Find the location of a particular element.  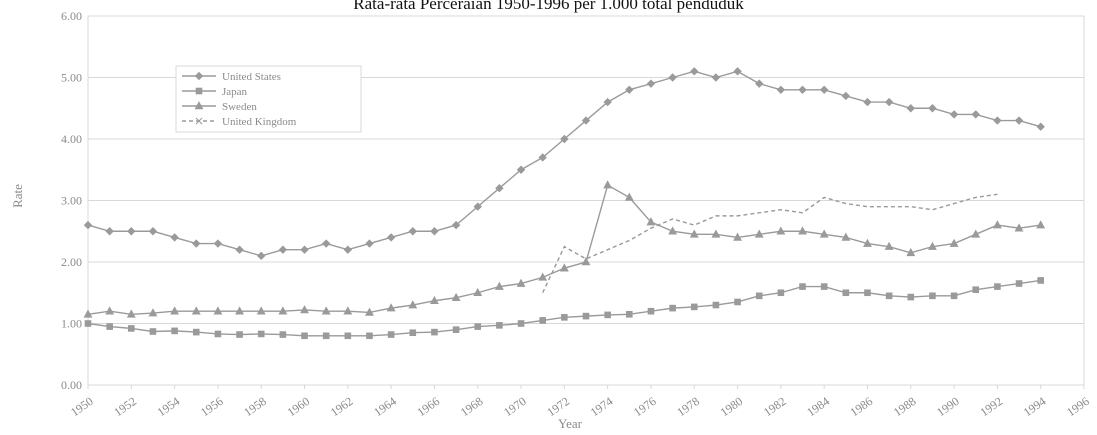

x-tick-label: 1996 is located at coordinates (1078, 406).